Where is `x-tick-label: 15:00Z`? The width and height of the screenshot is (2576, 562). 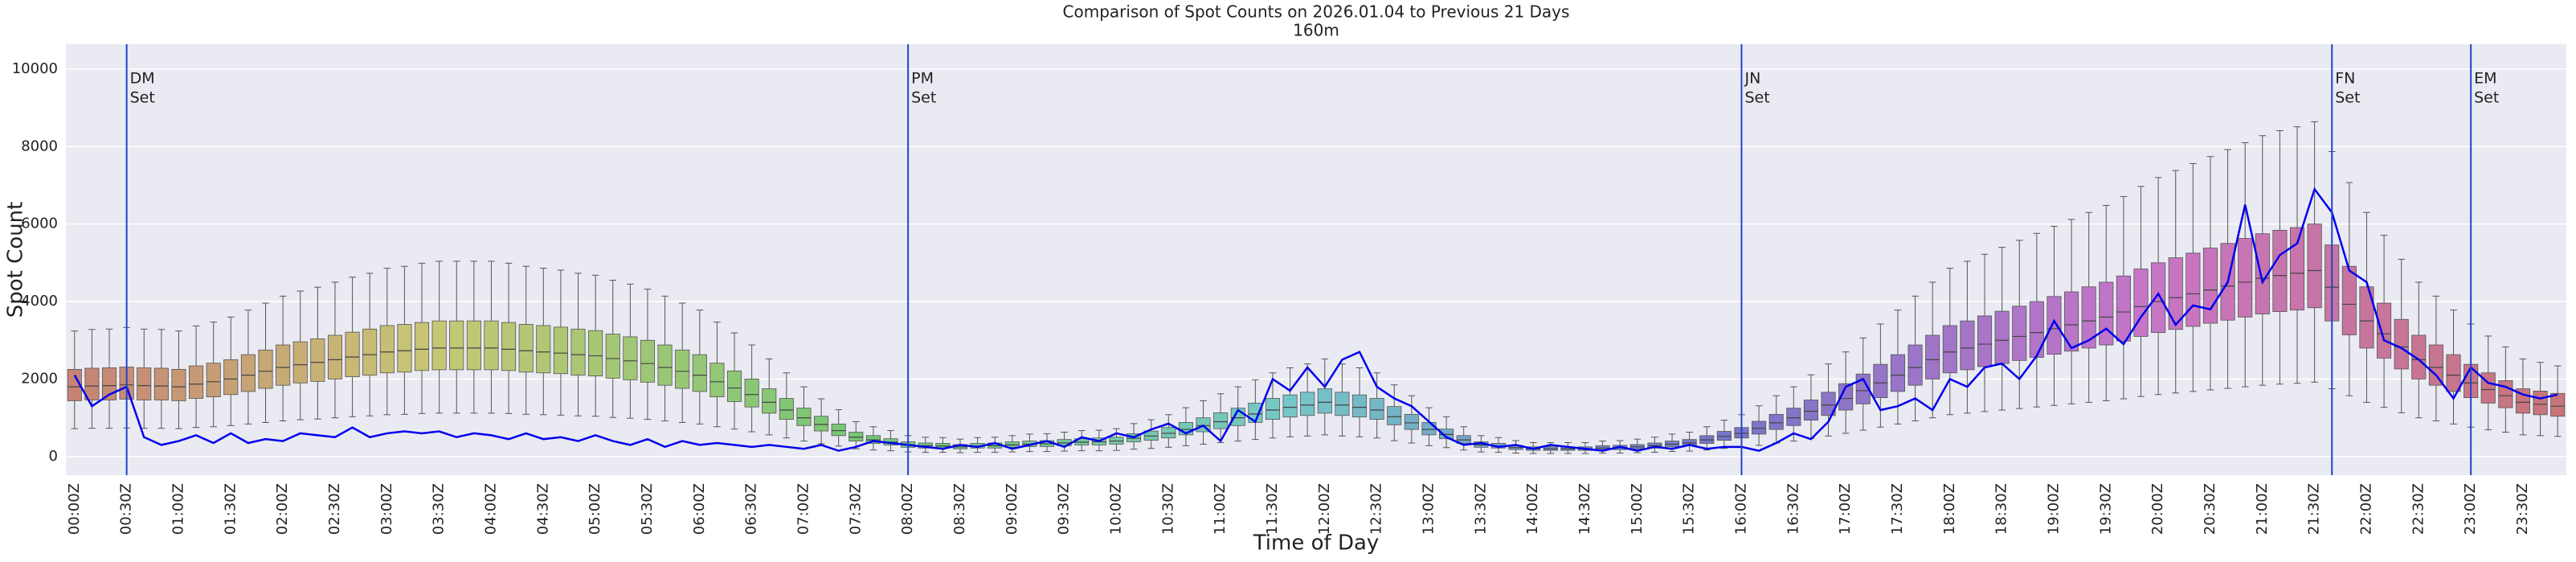 x-tick-label: 15:00Z is located at coordinates (1637, 509).